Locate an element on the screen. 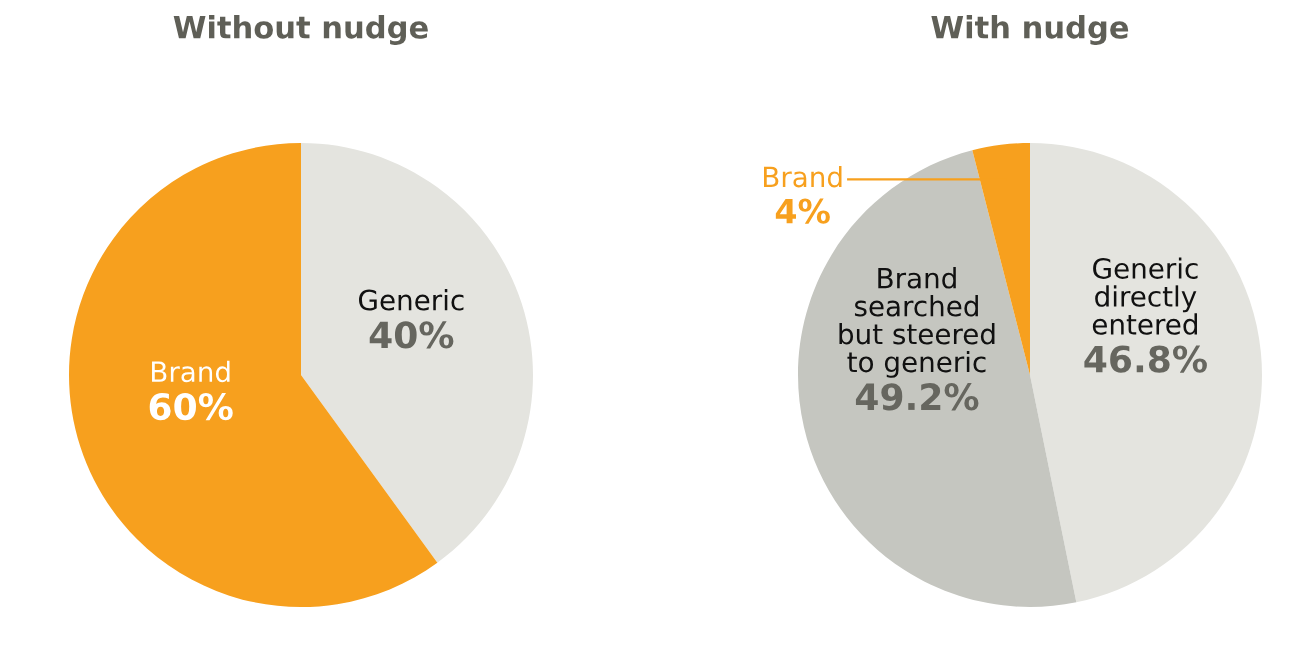 This screenshot has height=662, width=1313. data-label: 49.2% is located at coordinates (917, 397).